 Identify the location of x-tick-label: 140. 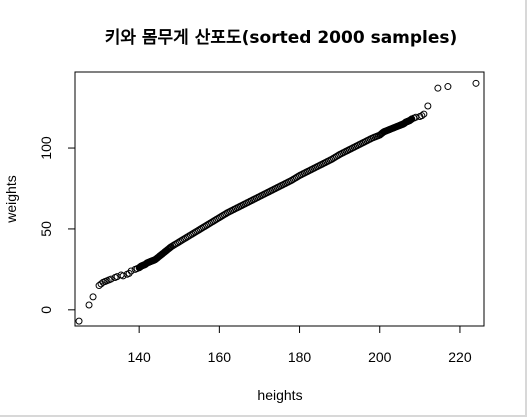
(139, 357).